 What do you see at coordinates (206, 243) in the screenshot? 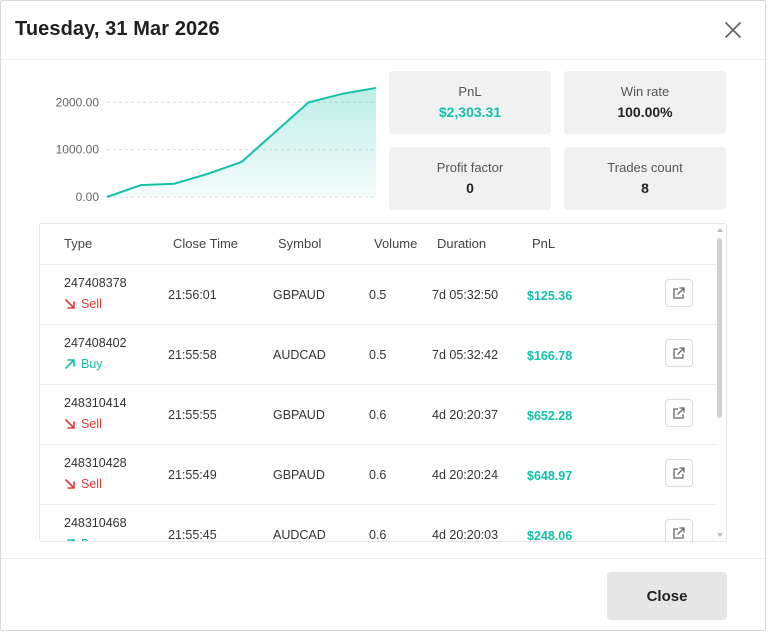
I see `column-header-close-time: Close Time` at bounding box center [206, 243].